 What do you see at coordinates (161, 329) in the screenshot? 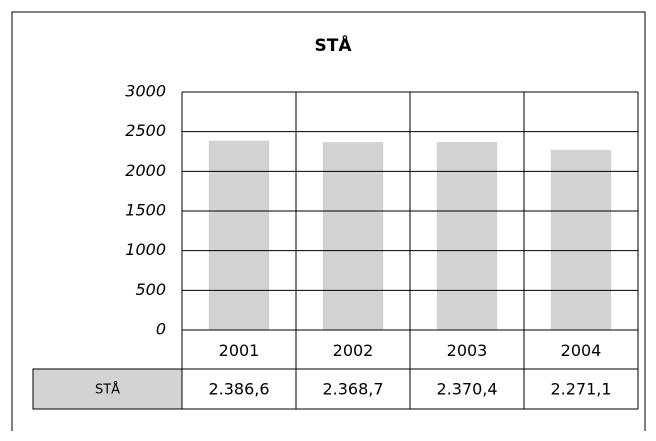
I see `y-tick-label: 0` at bounding box center [161, 329].